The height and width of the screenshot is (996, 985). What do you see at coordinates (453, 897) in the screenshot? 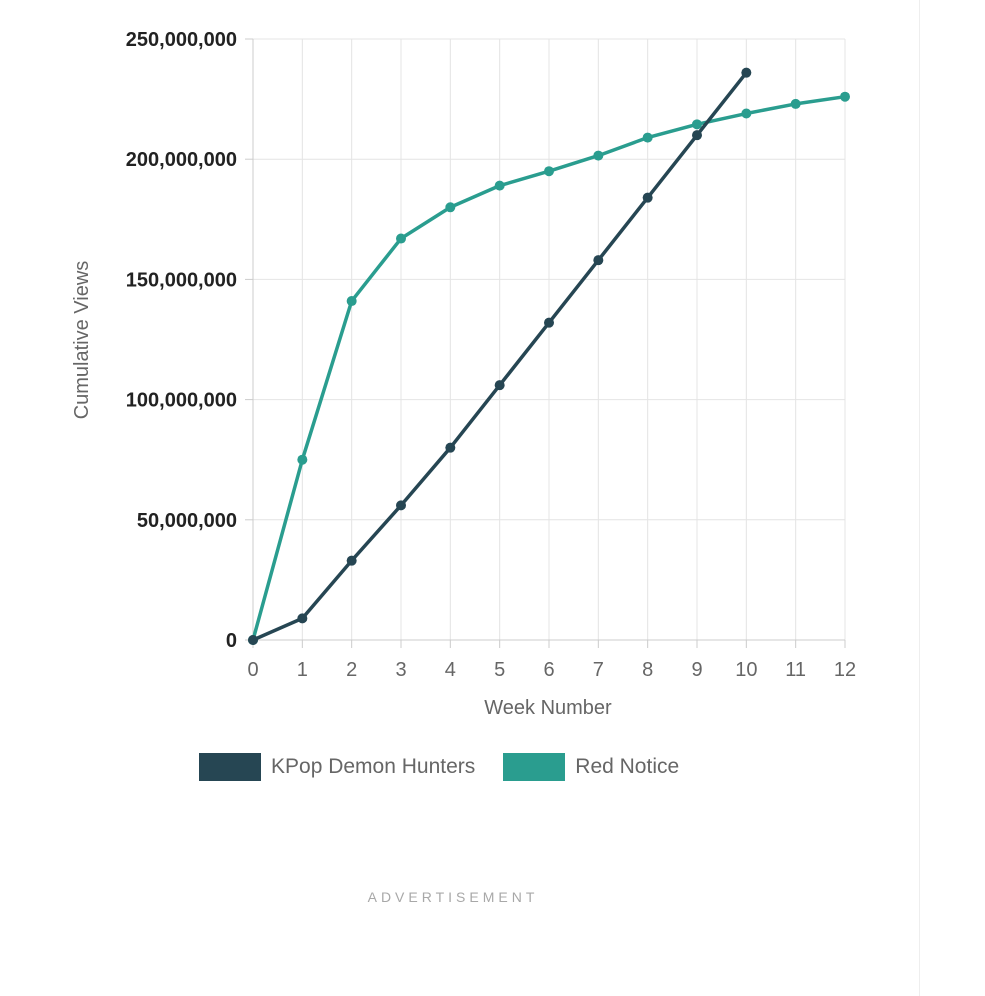
I see `advertisement-label: ADVERTISEMENT` at bounding box center [453, 897].